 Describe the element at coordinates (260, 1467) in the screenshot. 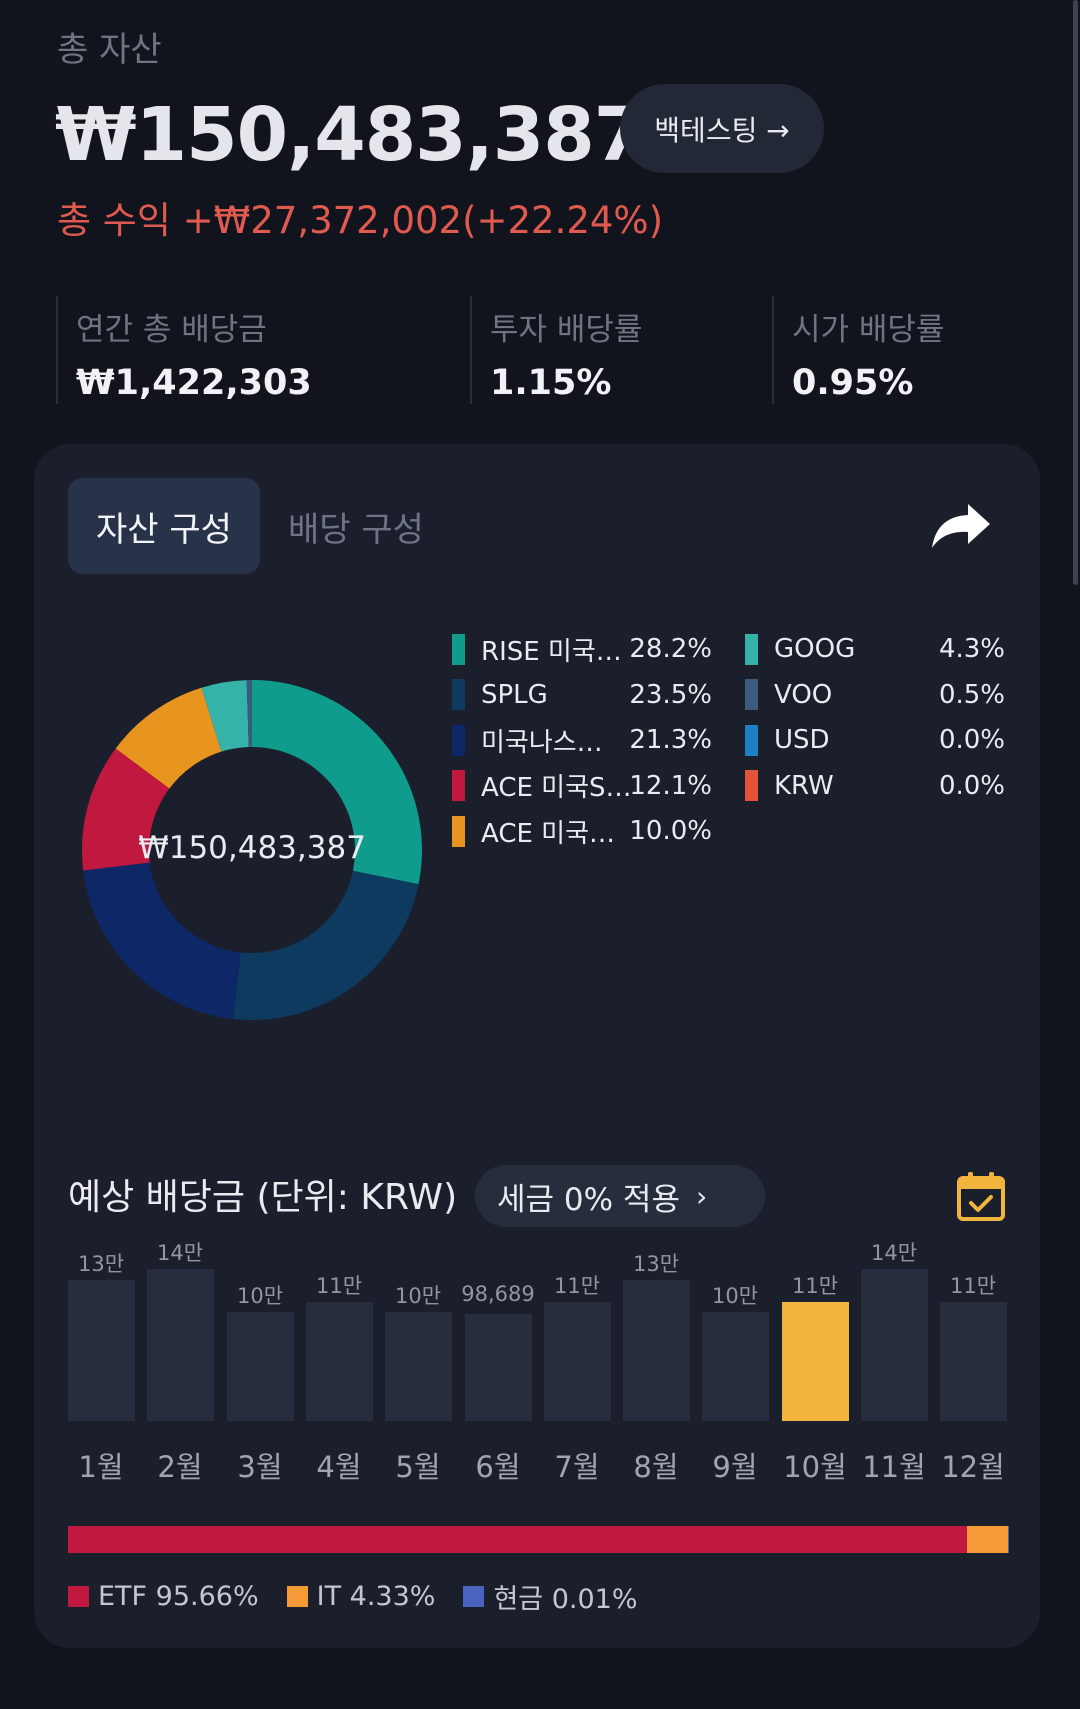

I see `bar-month-label: 3월` at that location.